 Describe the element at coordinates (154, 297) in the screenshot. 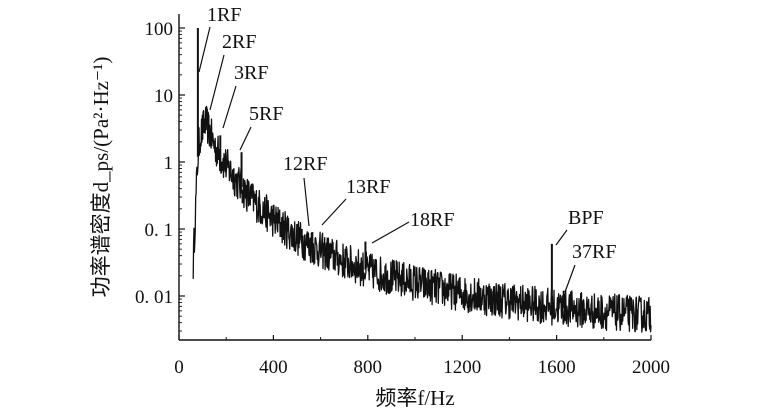

I see `y-tick-label: 0. 01` at that location.